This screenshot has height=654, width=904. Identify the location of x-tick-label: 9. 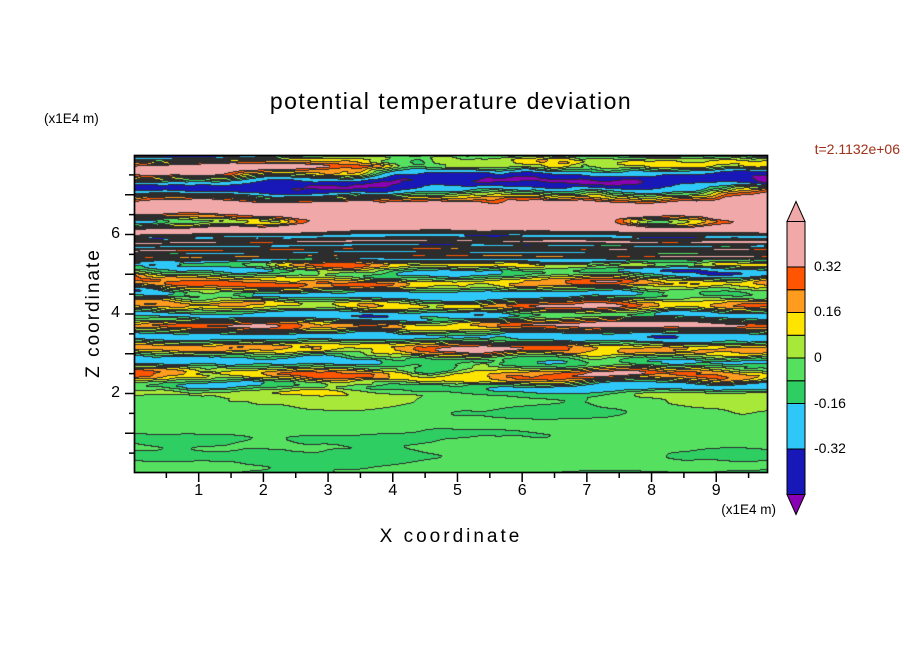
(716, 490).